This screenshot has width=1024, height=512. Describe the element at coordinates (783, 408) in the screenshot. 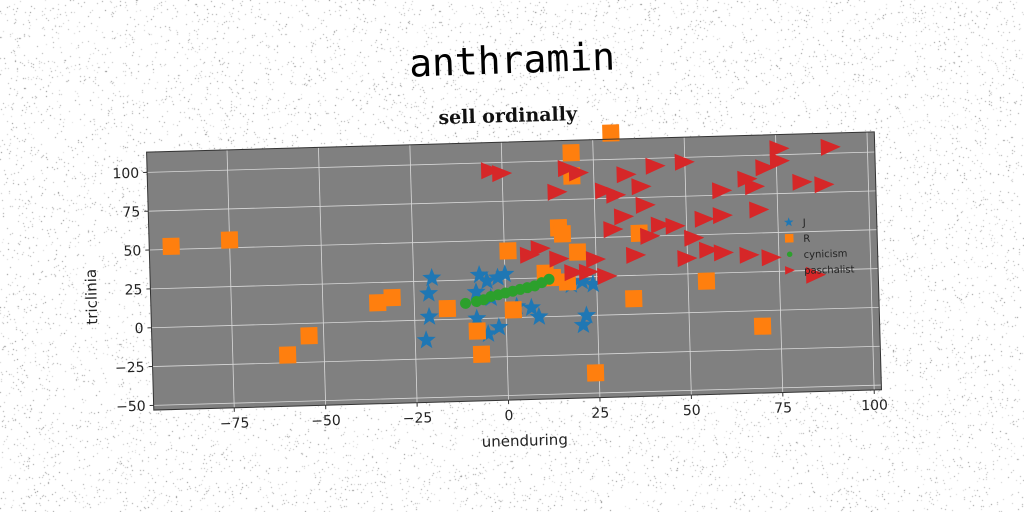

I see `x-tick-label: 75` at that location.